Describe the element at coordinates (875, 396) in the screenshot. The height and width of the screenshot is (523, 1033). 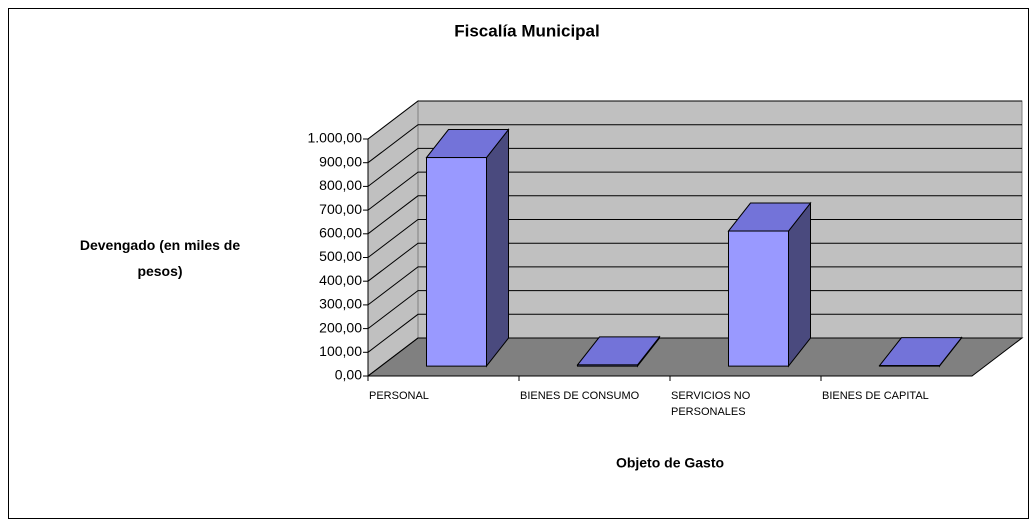
I see `x-tick-label: BIENES DE CAPITAL` at that location.